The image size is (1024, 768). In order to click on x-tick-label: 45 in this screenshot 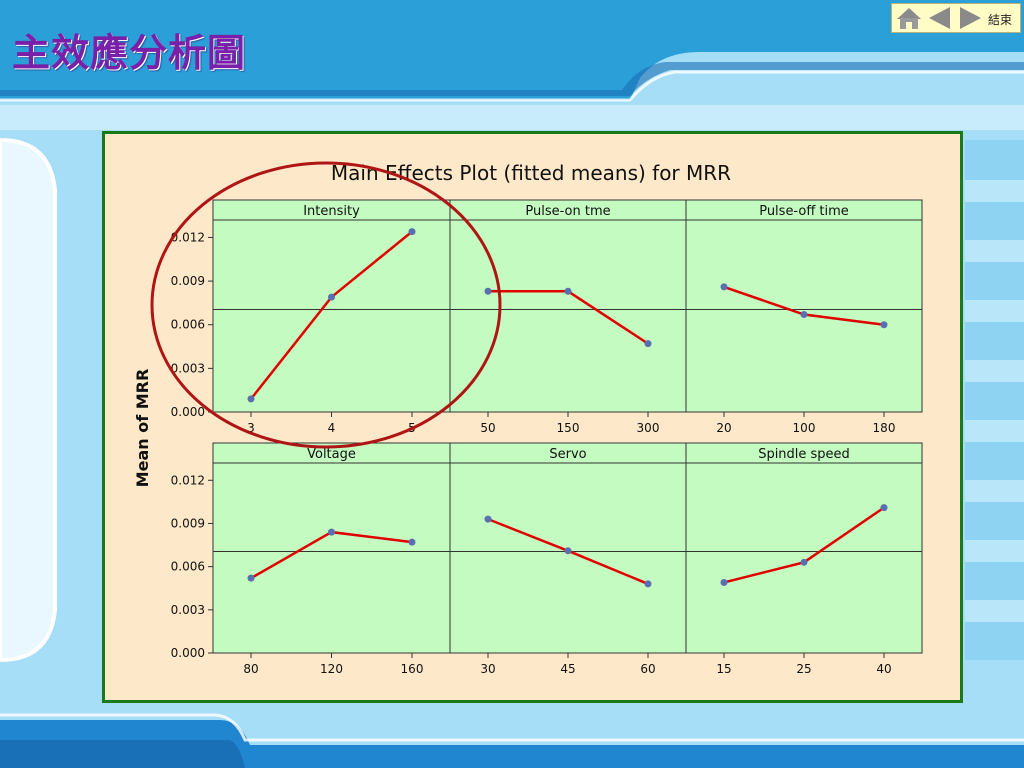, I will do `click(567, 669)`.